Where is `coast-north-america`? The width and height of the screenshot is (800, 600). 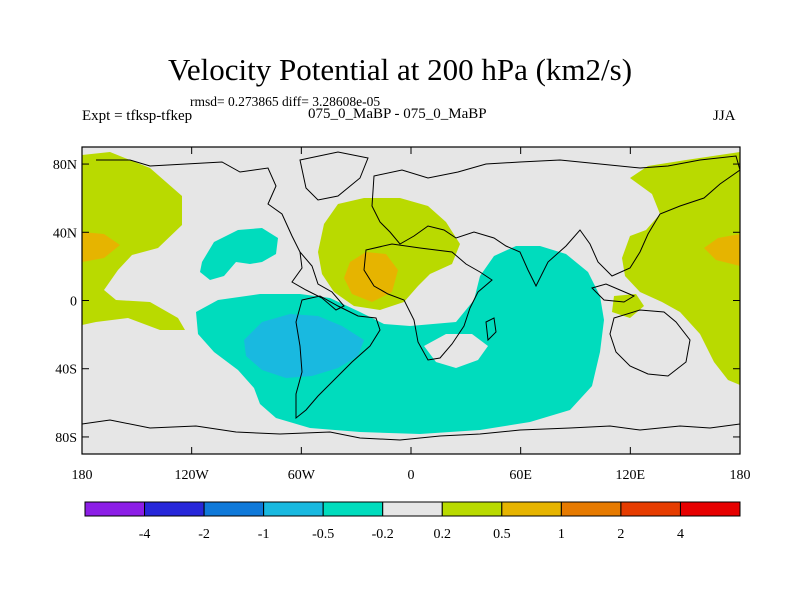
coast-north-america is located at coordinates (220, 235).